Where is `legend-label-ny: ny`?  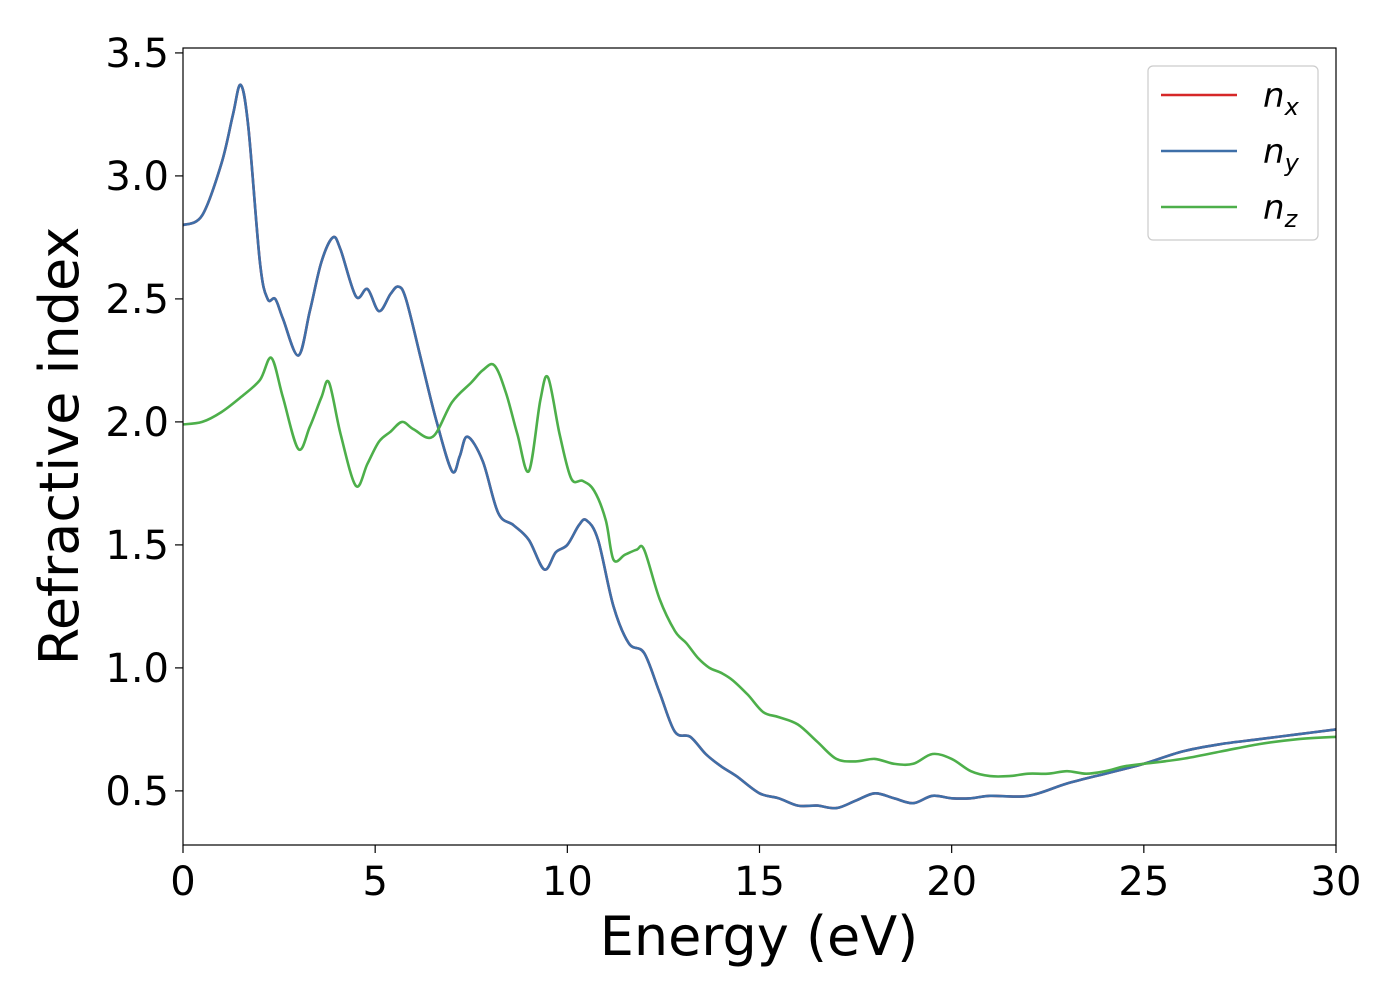
legend-label-ny: ny is located at coordinates (1281, 154).